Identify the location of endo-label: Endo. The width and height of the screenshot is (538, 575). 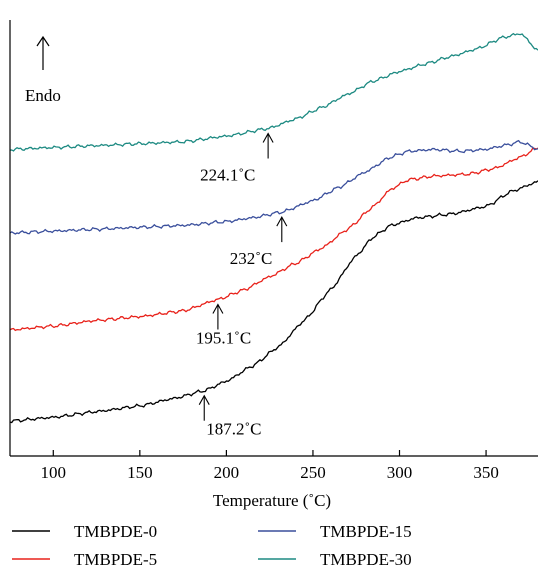
(43, 95).